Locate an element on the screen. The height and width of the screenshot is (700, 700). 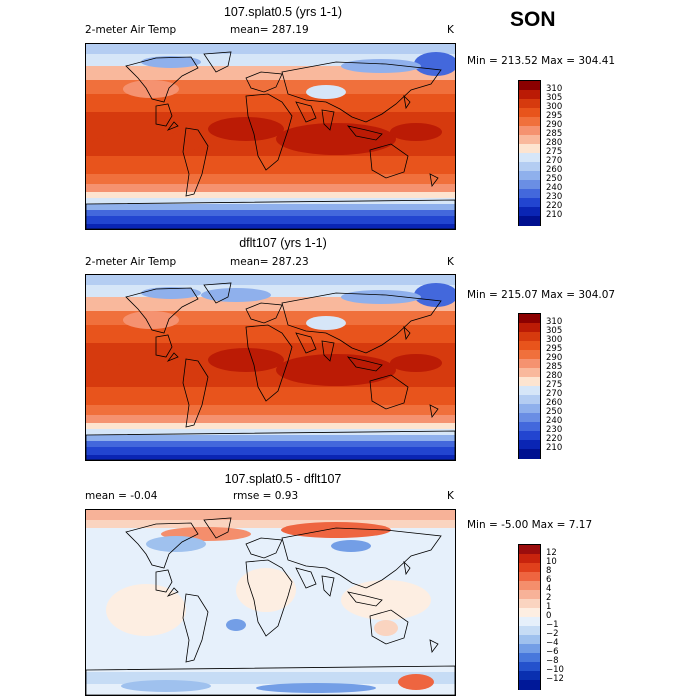
panel-top-units: K is located at coordinates (450, 30).